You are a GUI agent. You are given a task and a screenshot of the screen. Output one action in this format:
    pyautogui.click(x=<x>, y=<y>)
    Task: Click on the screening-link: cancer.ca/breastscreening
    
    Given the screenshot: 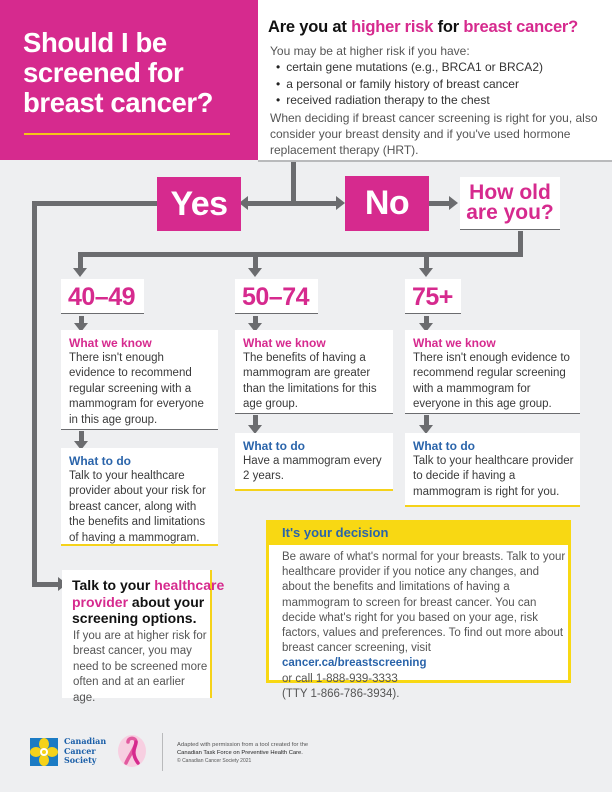 What is the action you would take?
    pyautogui.click(x=354, y=663)
    